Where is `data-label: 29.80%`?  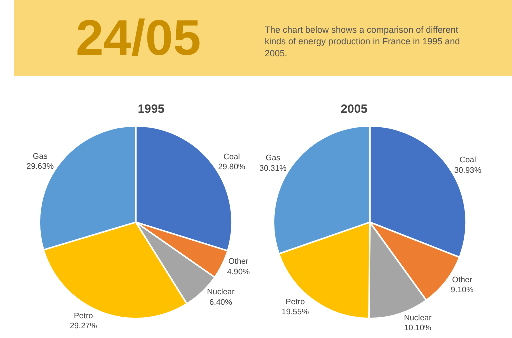
data-label: 29.80% is located at coordinates (232, 167).